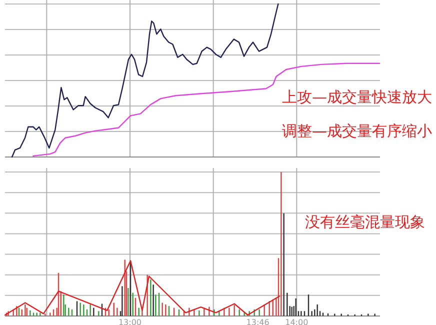 The width and height of the screenshot is (436, 325). I want to click on annotation: 没有丝毫混量现象, so click(365, 222).